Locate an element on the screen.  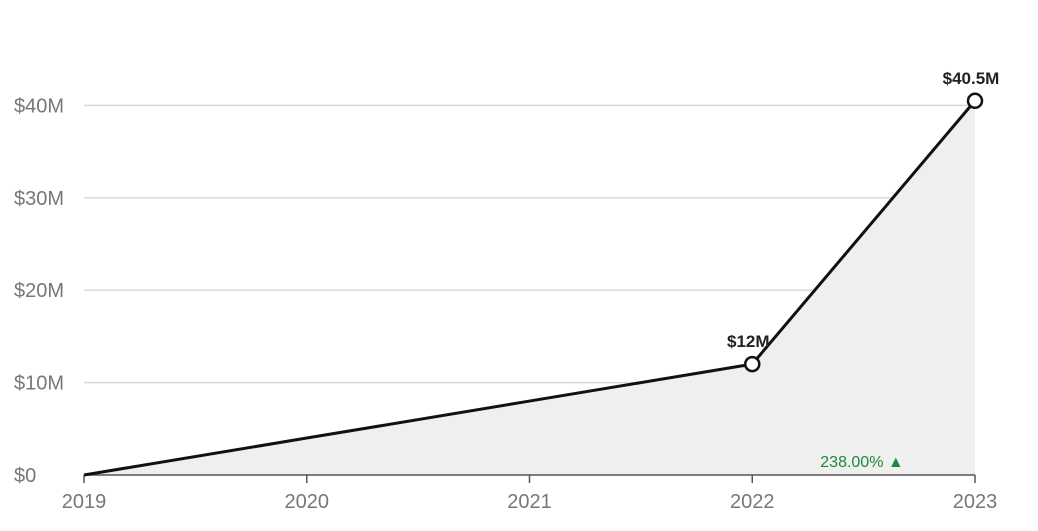
y-tick-label: $0 is located at coordinates (25, 476).